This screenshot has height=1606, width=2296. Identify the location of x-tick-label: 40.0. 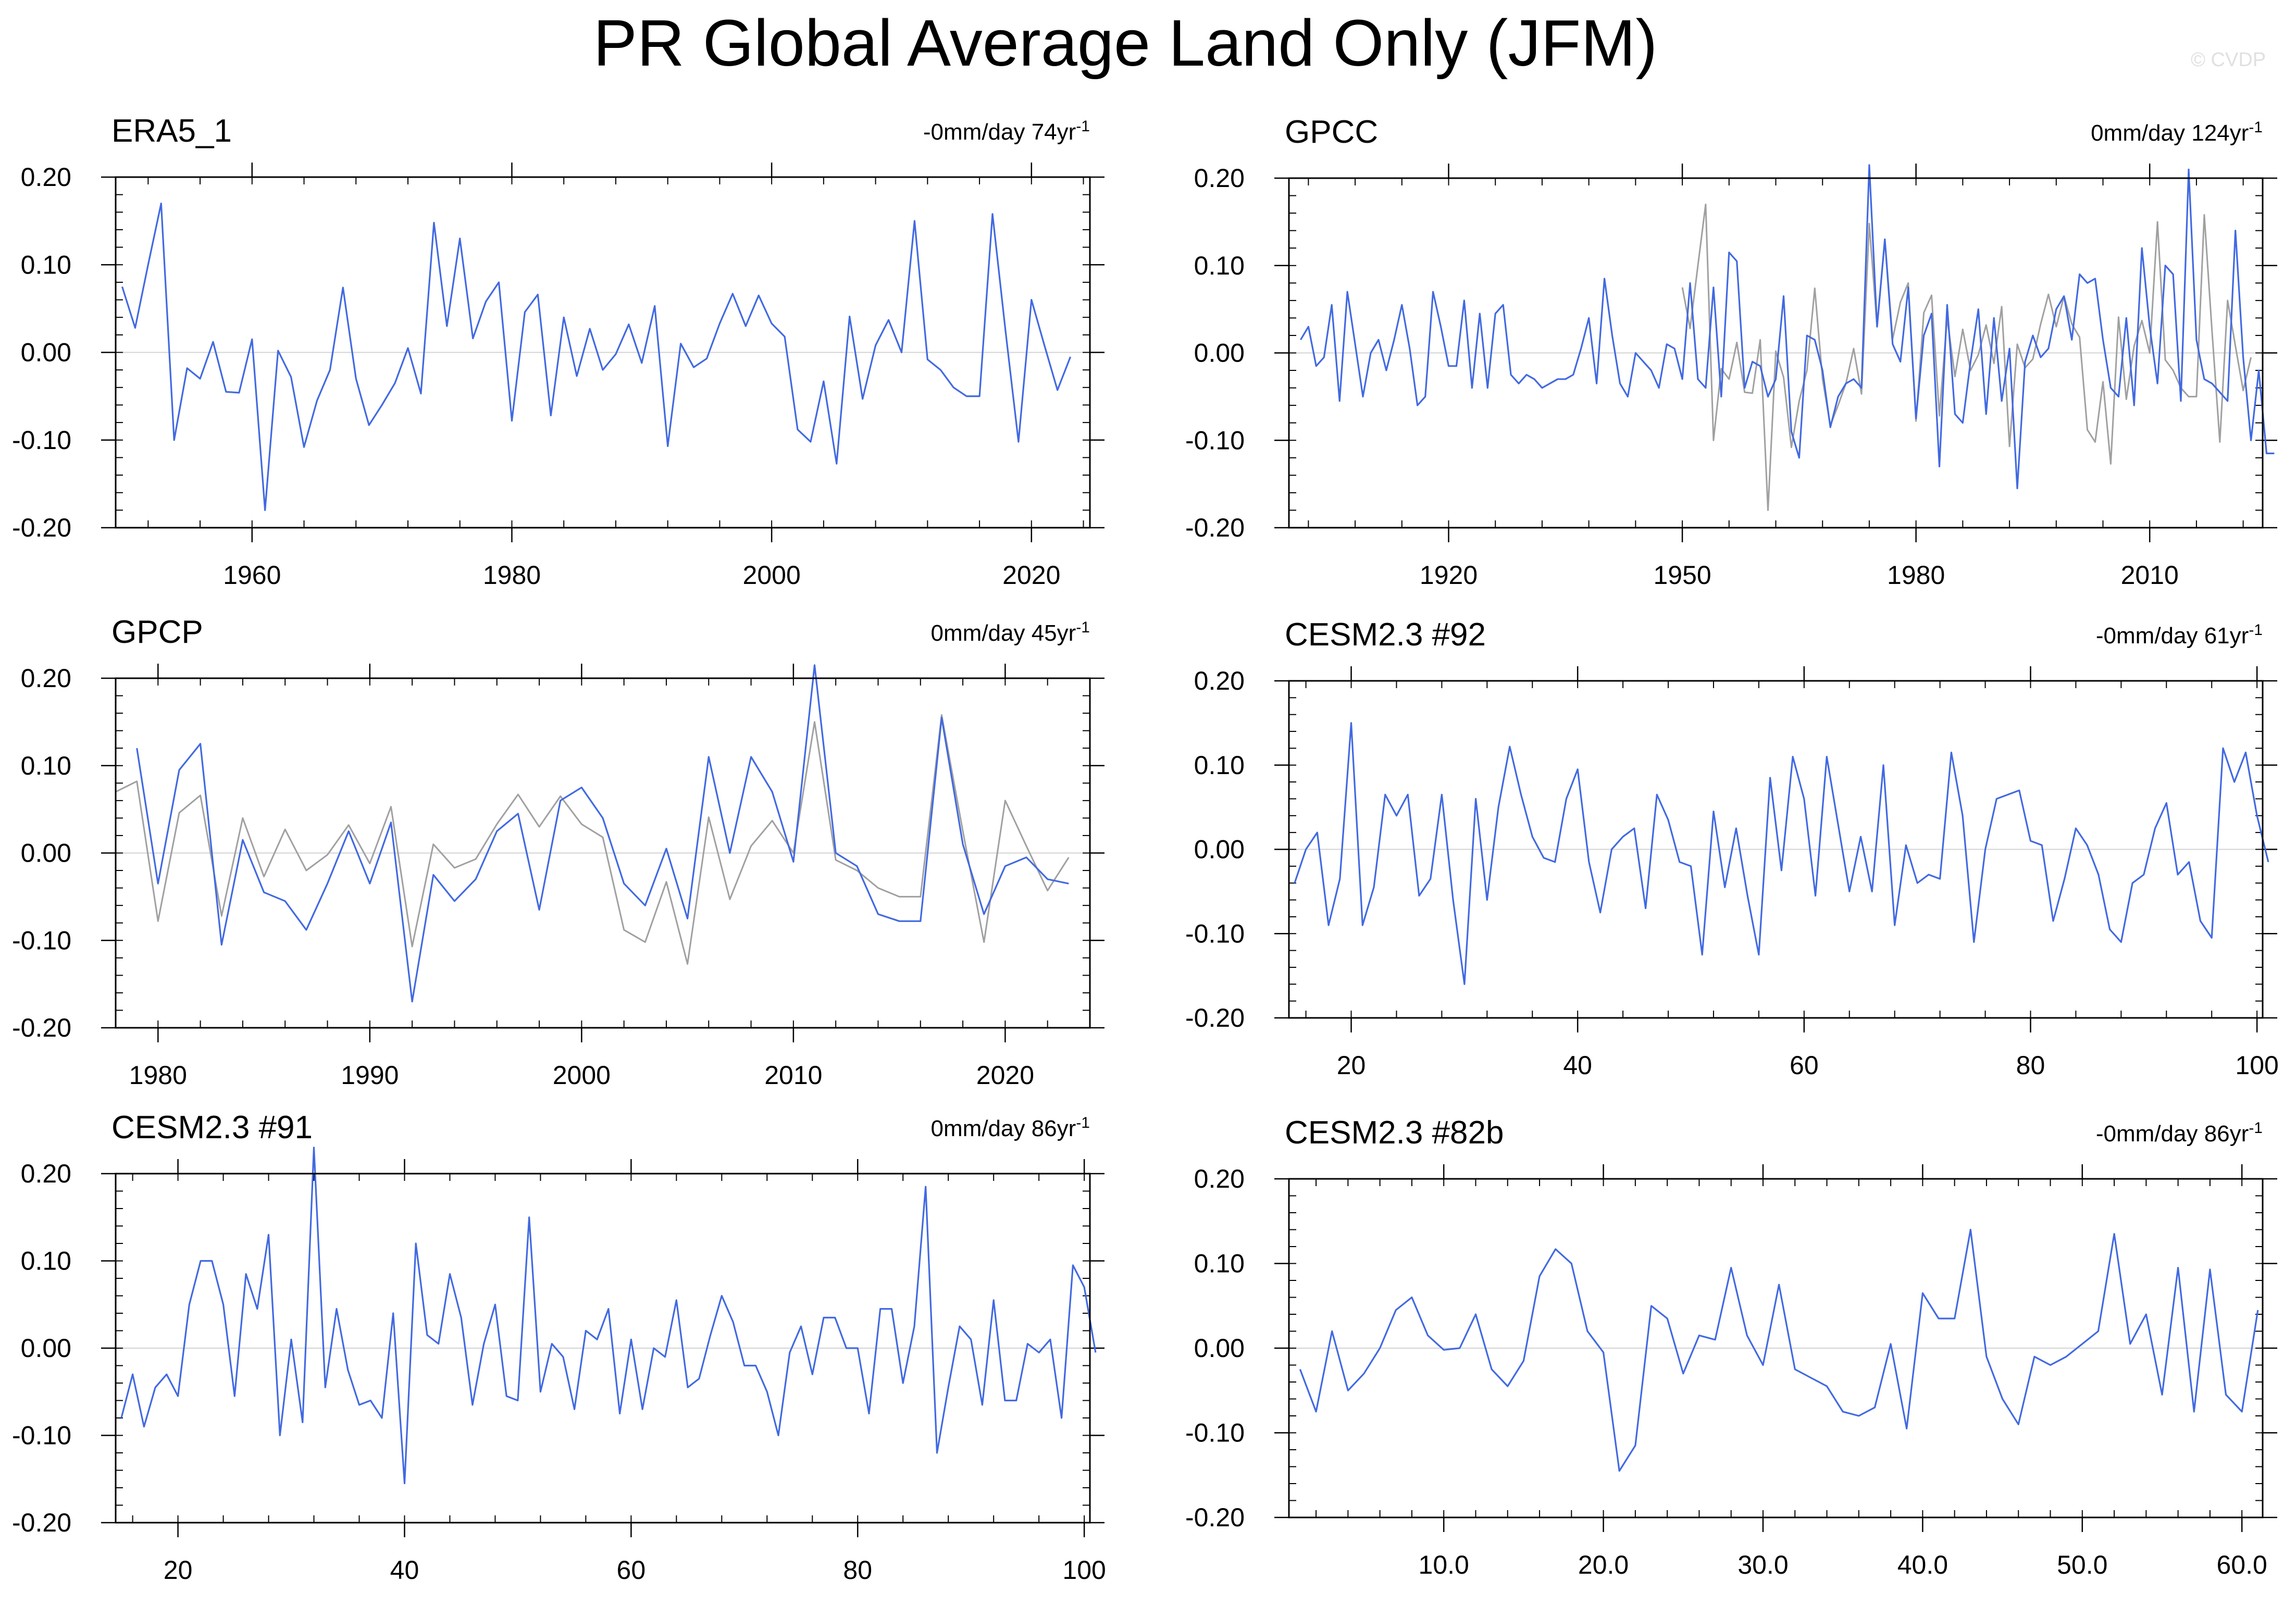
(1922, 1565).